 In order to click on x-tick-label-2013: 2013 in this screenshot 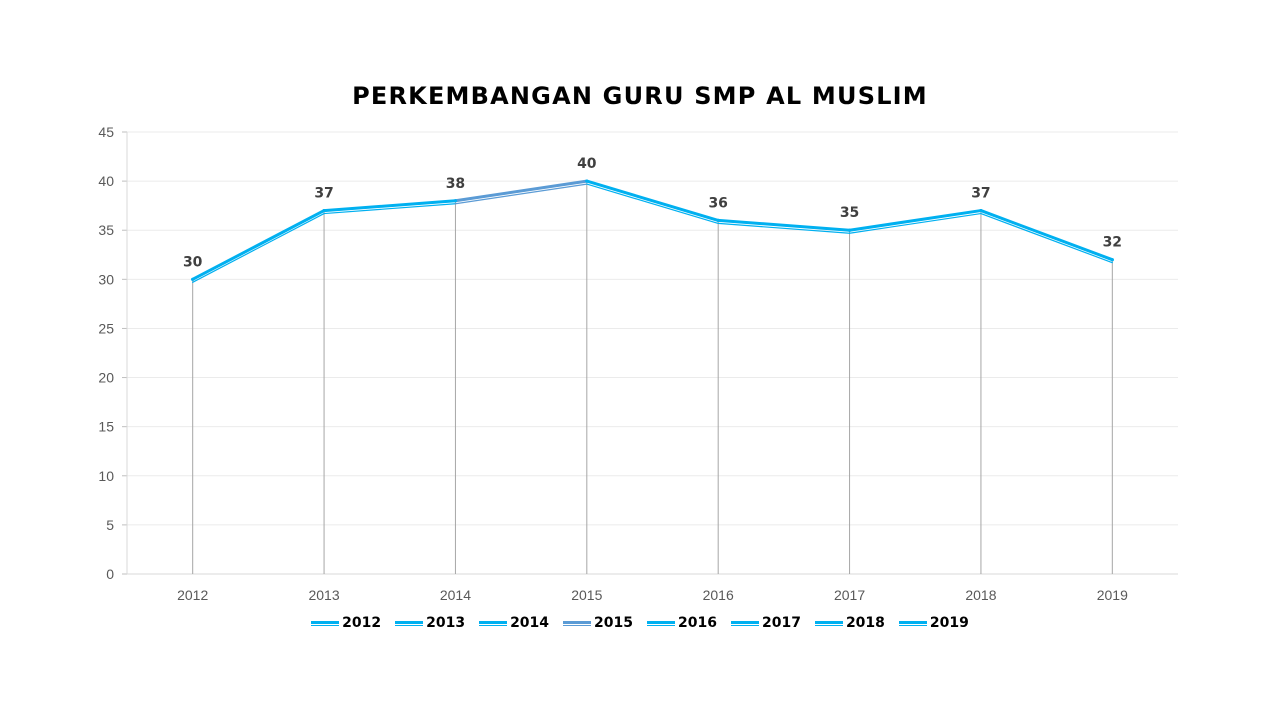, I will do `click(323, 595)`.